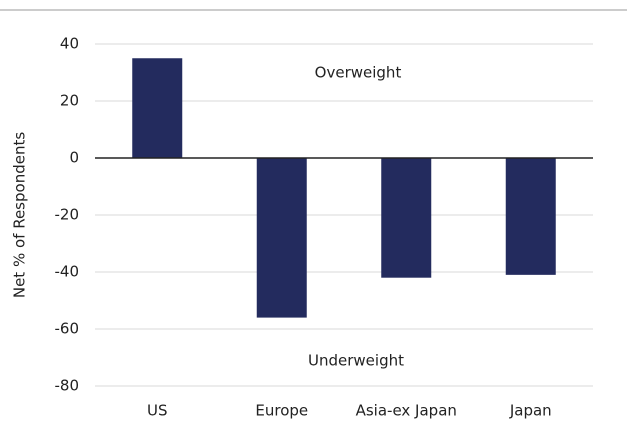  I want to click on x-tick-label: Japan, so click(530, 411).